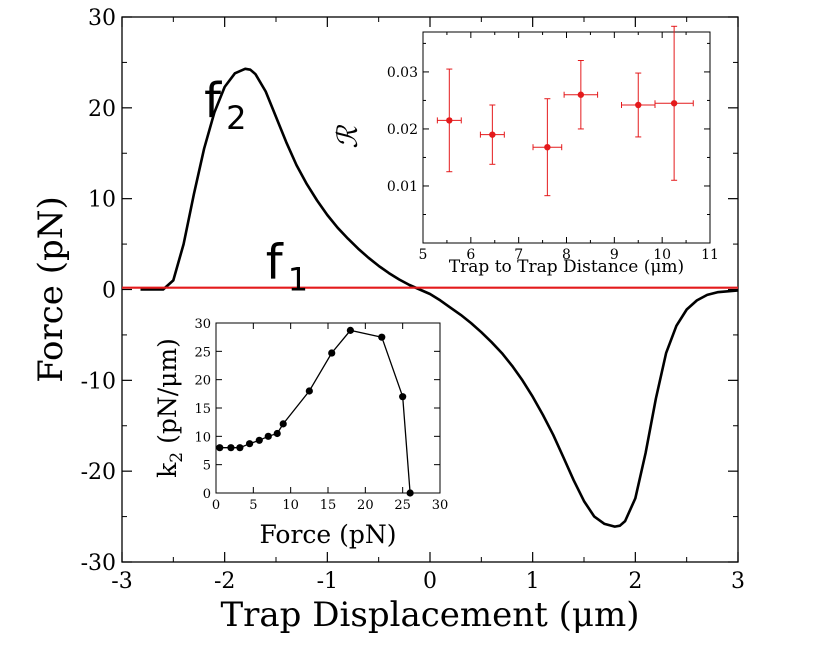 This screenshot has height=653, width=822. What do you see at coordinates (202, 437) in the screenshot?
I see `inset-k-y-tick-label: 10` at bounding box center [202, 437].